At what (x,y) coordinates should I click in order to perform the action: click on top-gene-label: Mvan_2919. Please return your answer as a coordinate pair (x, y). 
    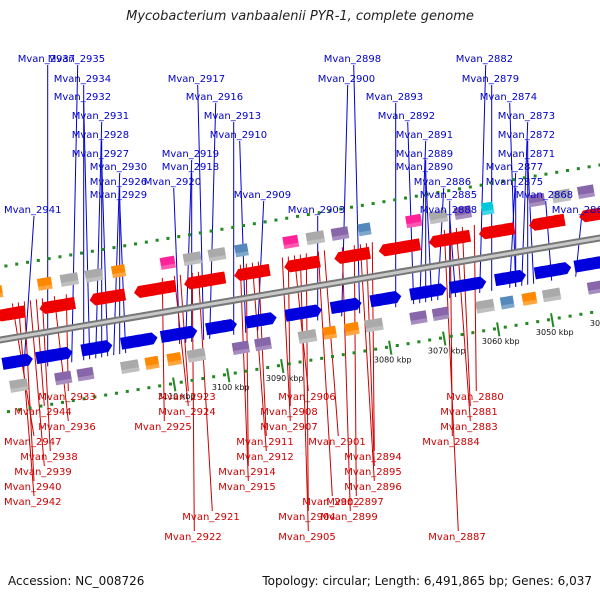
    Looking at the image, I should click on (190, 154).